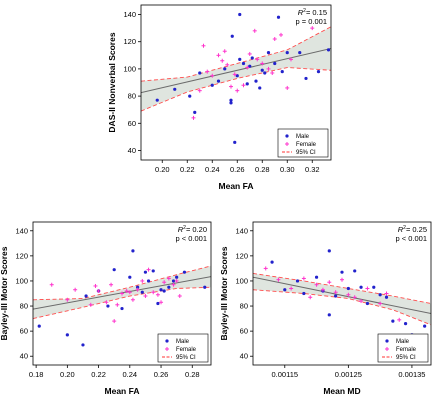  Describe the element at coordinates (161, 374) in the screenshot. I see `x-tick-label: 0.26` at that location.